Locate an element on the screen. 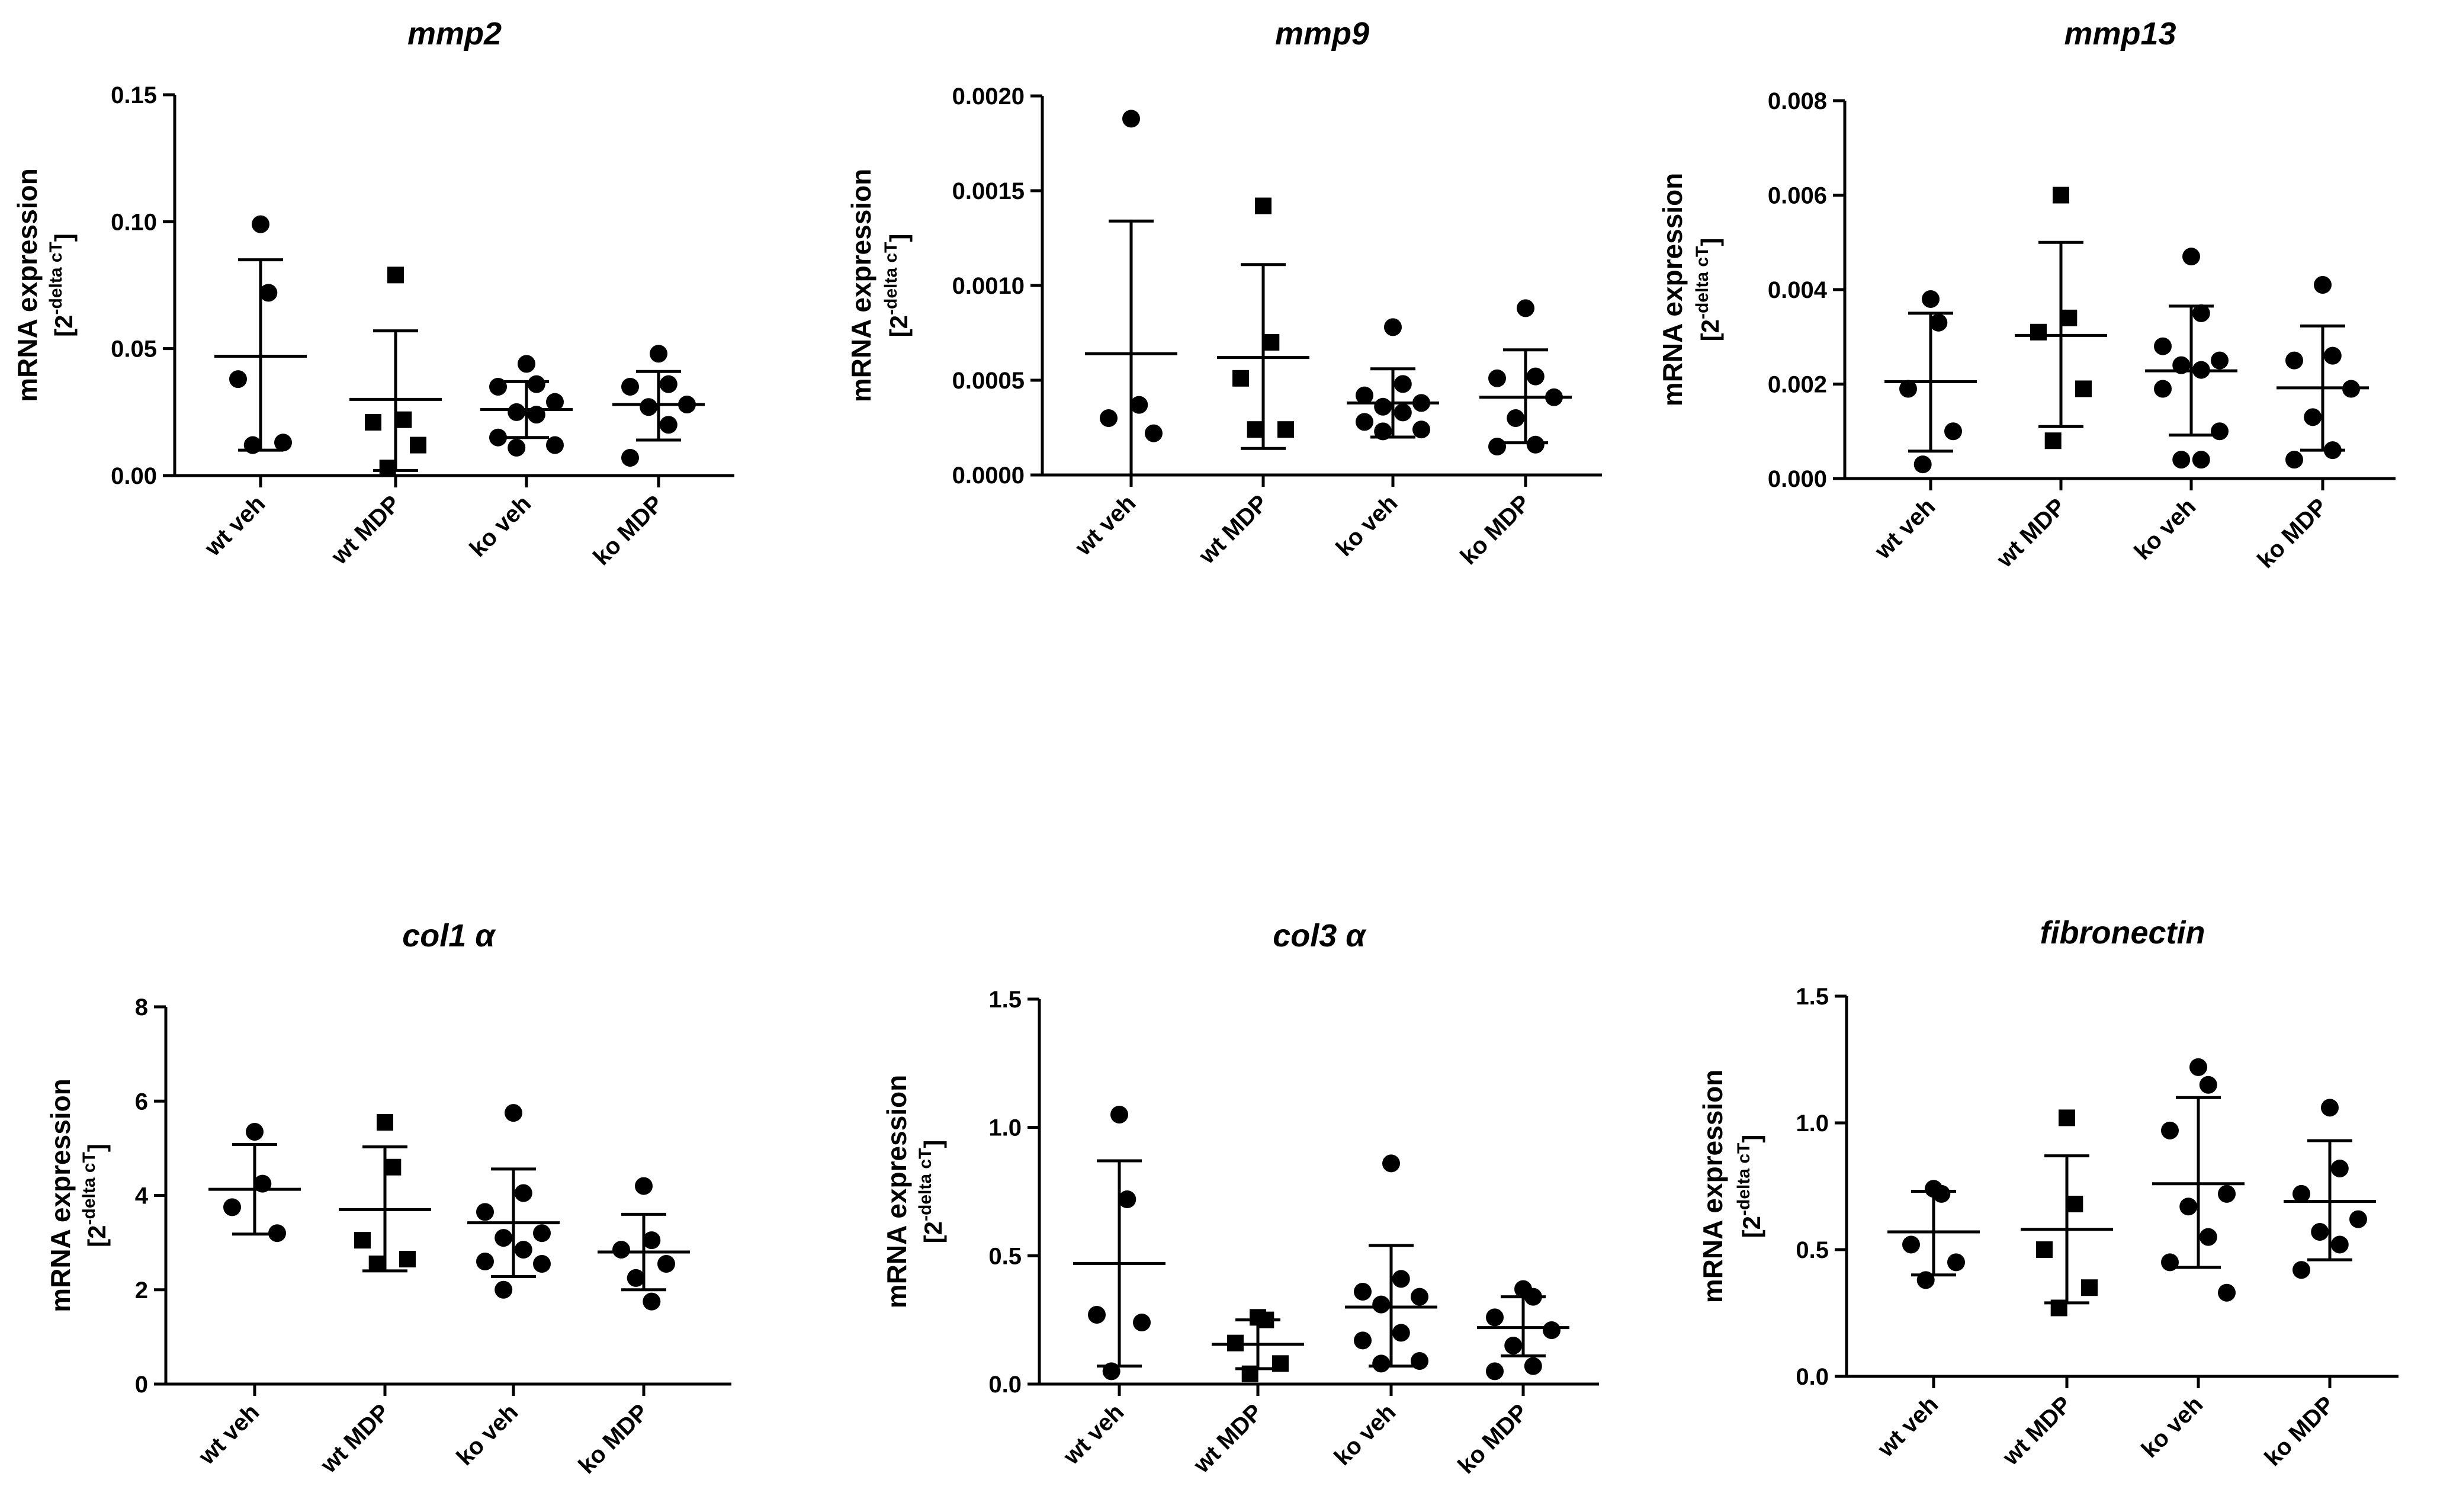 Image resolution: width=2437 pixels, height=1512 pixels. y-tick-label: 0.000 is located at coordinates (1797, 479).